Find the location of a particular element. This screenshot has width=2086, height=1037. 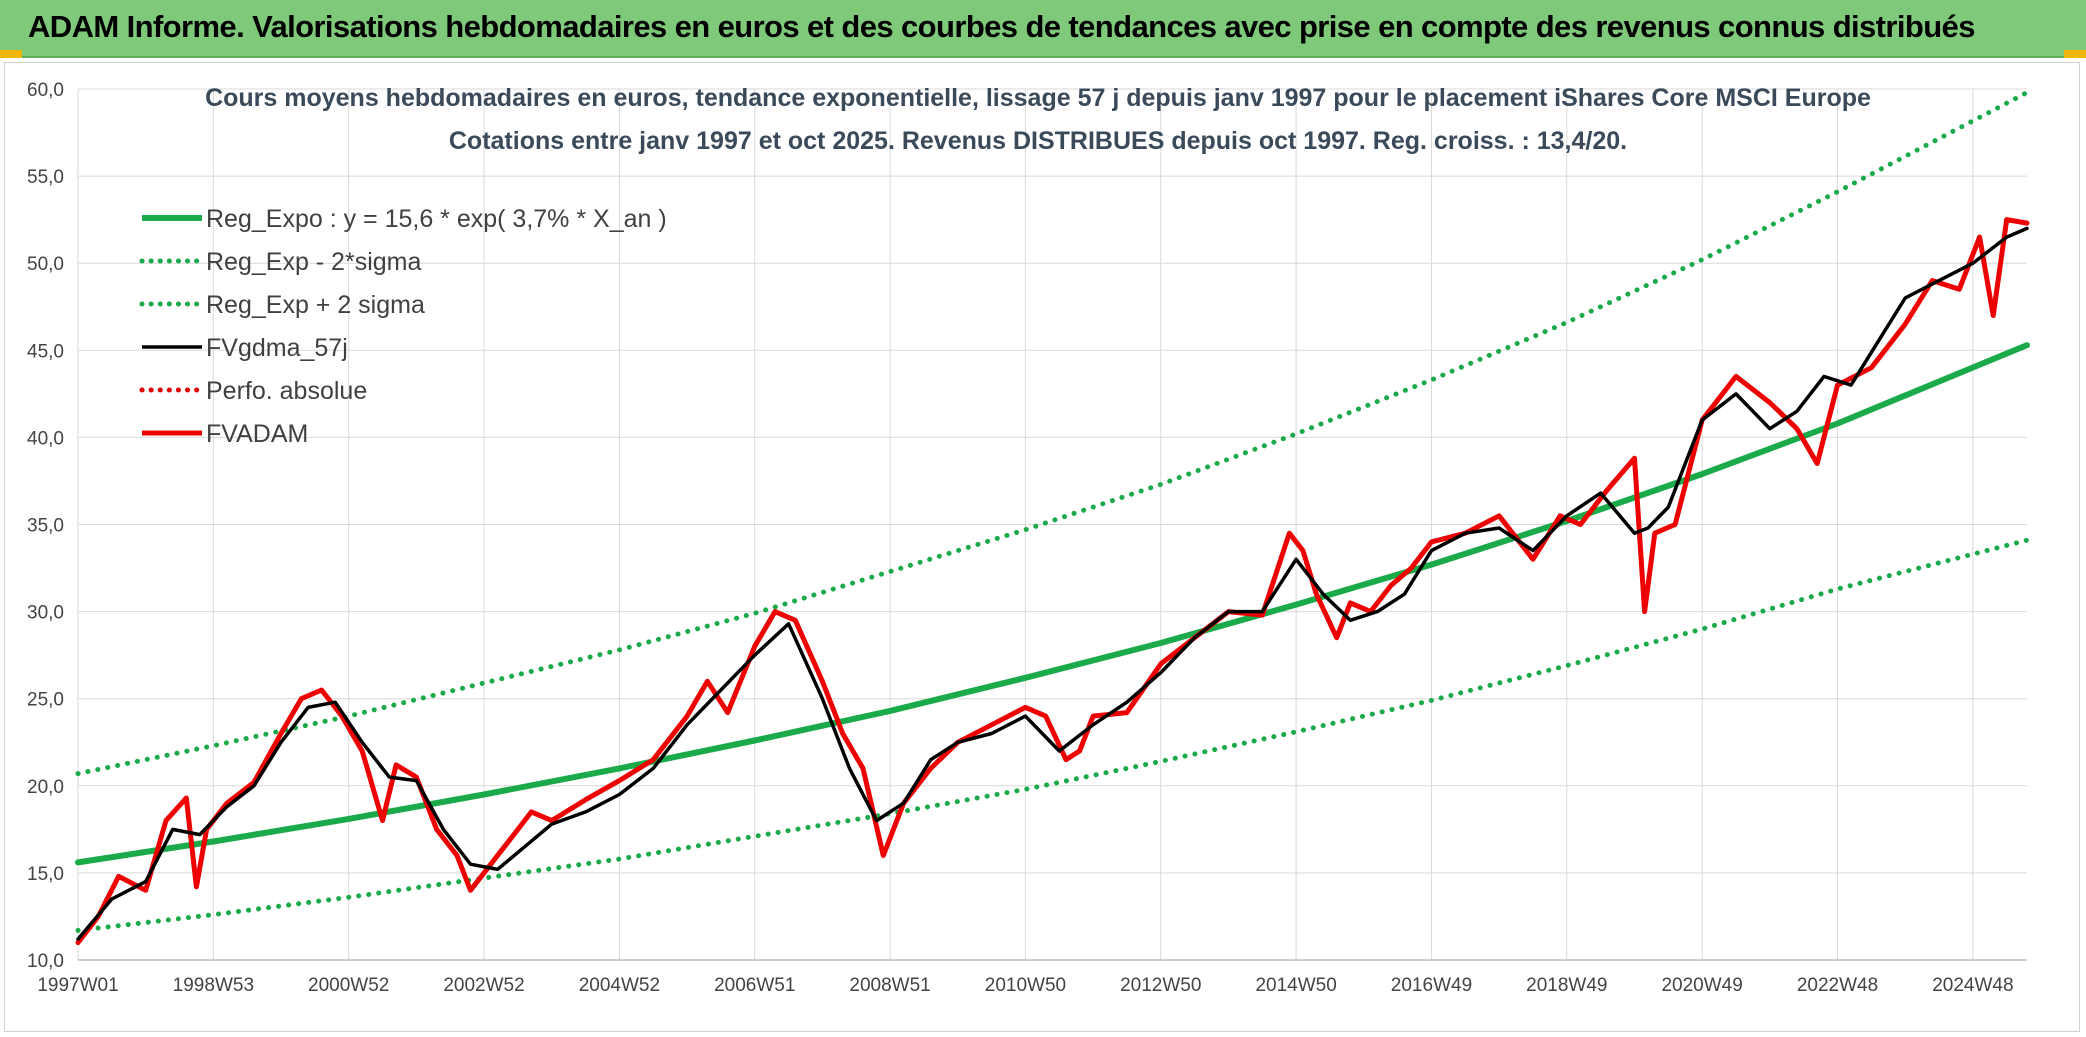

x-tick-label: 2018W49 is located at coordinates (1566, 985).